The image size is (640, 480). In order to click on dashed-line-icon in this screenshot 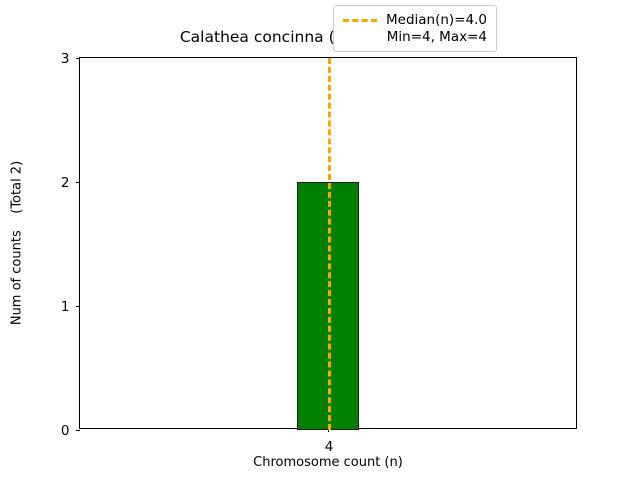, I will do `click(360, 20)`.